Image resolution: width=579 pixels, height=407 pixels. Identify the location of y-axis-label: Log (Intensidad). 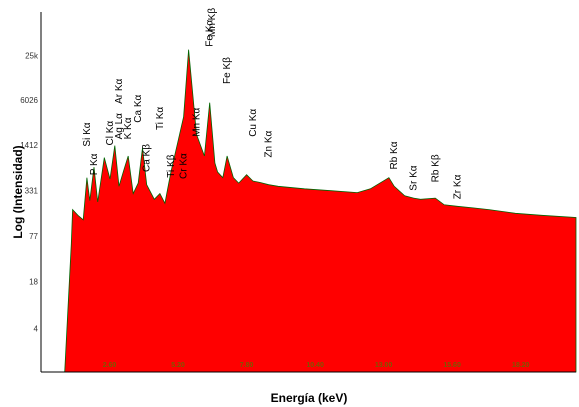
(18, 191).